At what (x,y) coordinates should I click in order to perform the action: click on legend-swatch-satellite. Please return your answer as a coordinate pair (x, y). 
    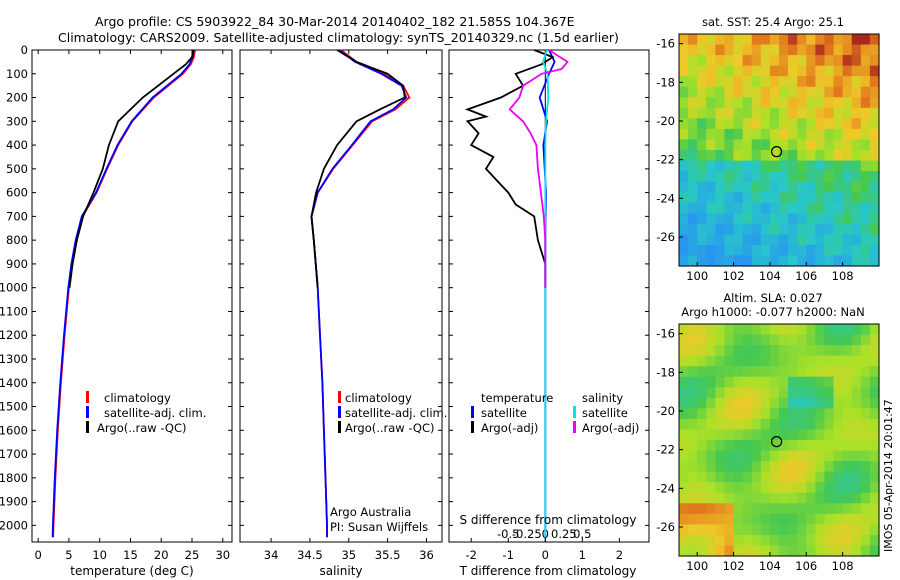
    Looking at the image, I should click on (87, 412).